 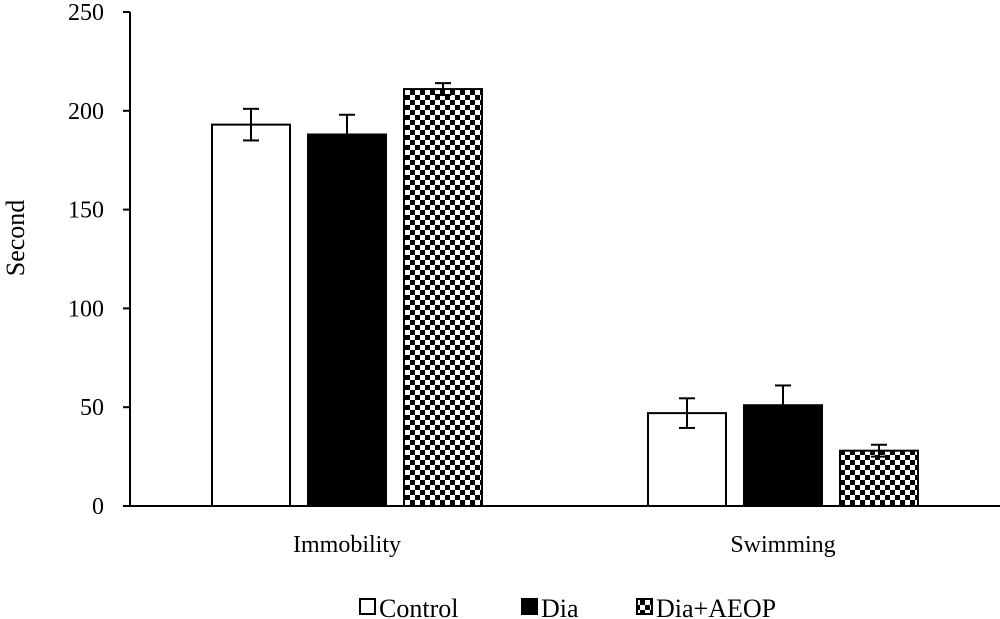 I want to click on y-tick-label: 50, so click(x=92, y=408).